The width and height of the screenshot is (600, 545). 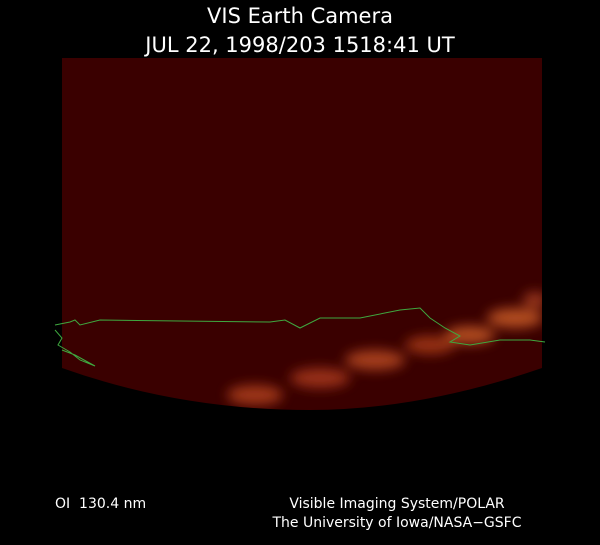 I want to click on filter-label: OI 130.4 nm, so click(x=100, y=504).